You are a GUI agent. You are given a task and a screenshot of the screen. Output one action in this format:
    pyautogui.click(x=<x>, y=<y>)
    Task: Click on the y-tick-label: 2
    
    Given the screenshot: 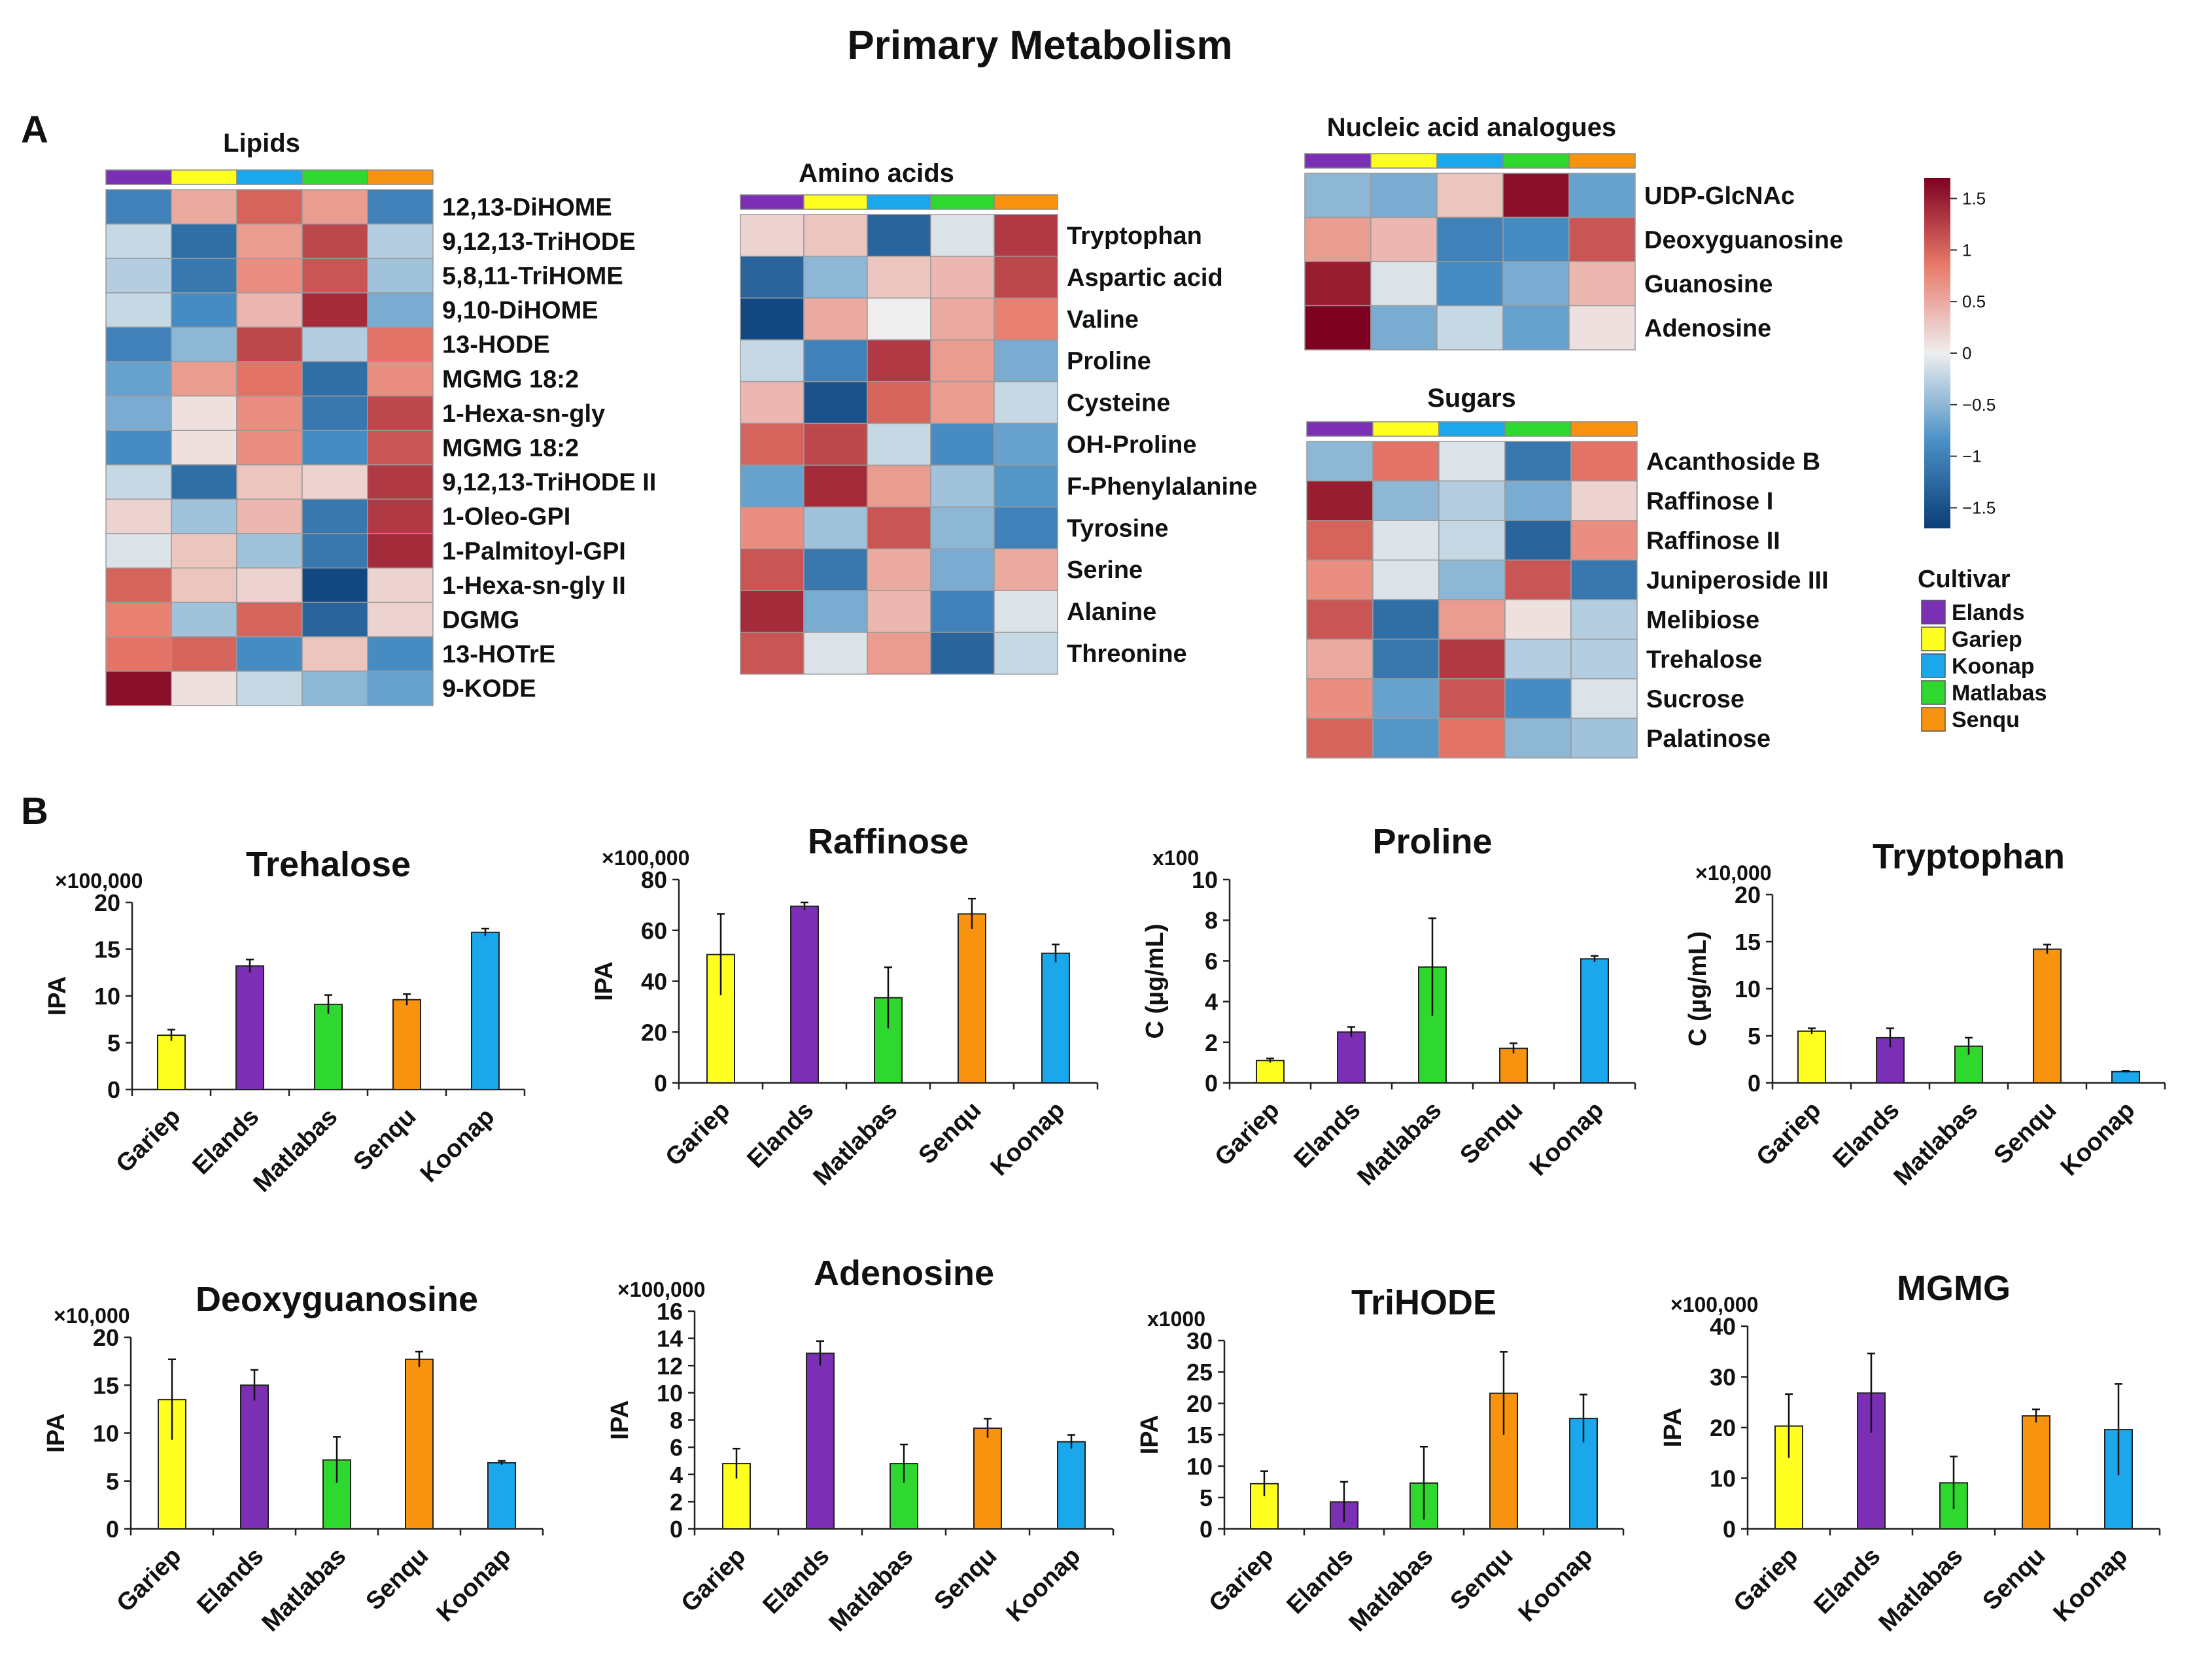 What is the action you would take?
    pyautogui.click(x=1211, y=1043)
    